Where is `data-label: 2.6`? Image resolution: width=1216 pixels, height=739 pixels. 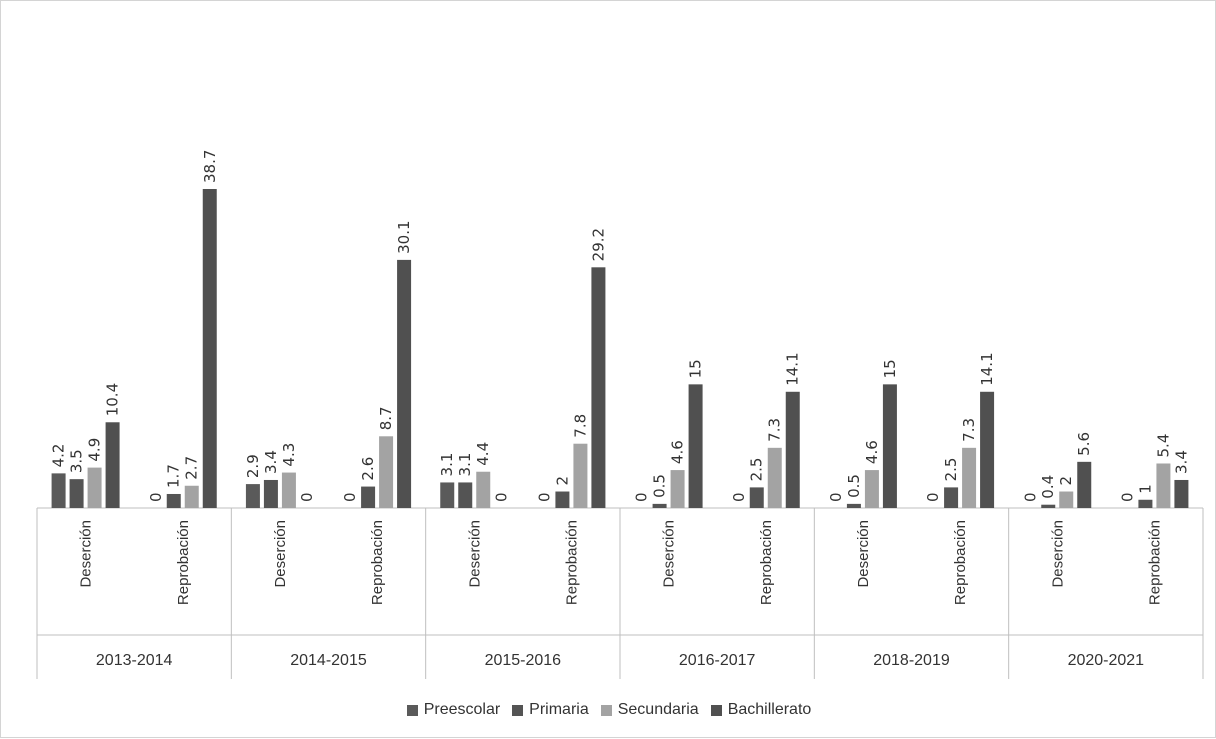 data-label: 2.6 is located at coordinates (368, 469).